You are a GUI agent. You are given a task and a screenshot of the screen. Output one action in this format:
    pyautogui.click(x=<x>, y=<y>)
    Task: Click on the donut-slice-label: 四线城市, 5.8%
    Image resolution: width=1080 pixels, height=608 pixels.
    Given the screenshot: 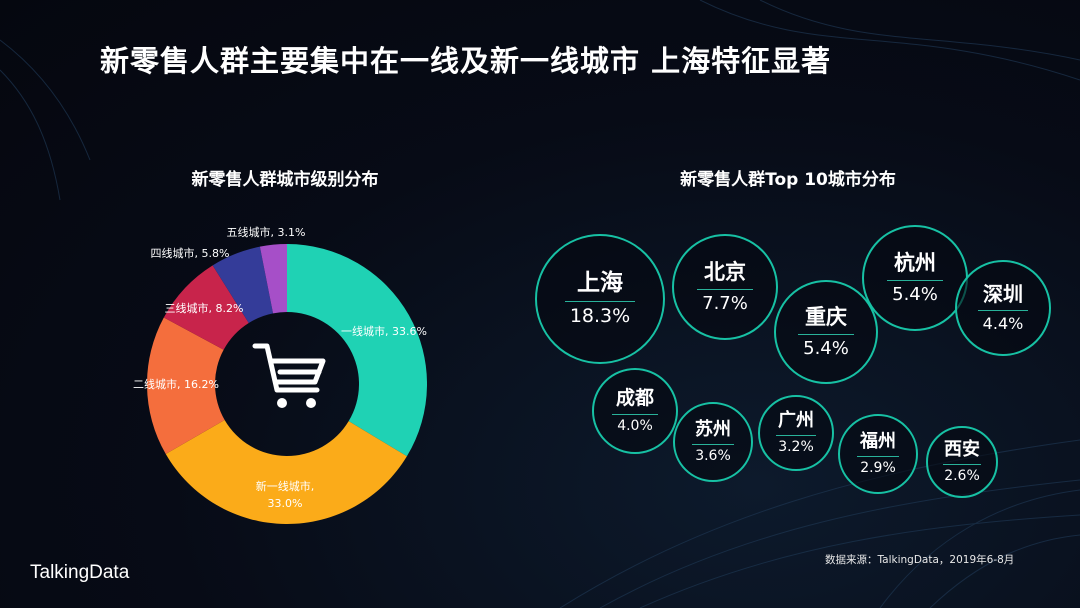 What is the action you would take?
    pyautogui.click(x=190, y=253)
    